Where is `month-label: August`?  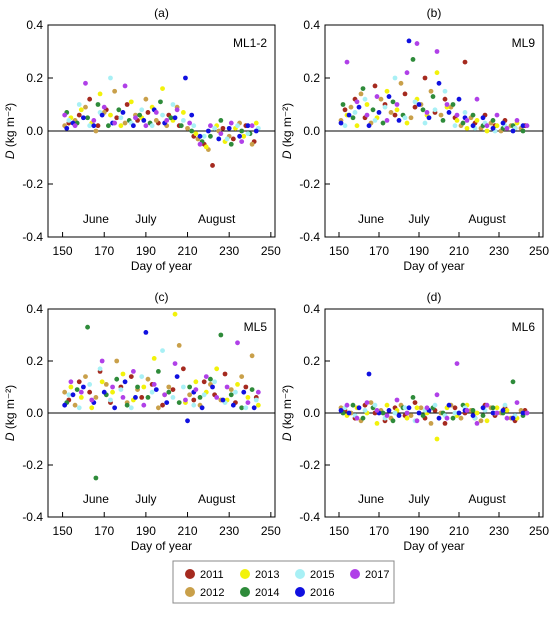
month-label: August is located at coordinates (217, 219).